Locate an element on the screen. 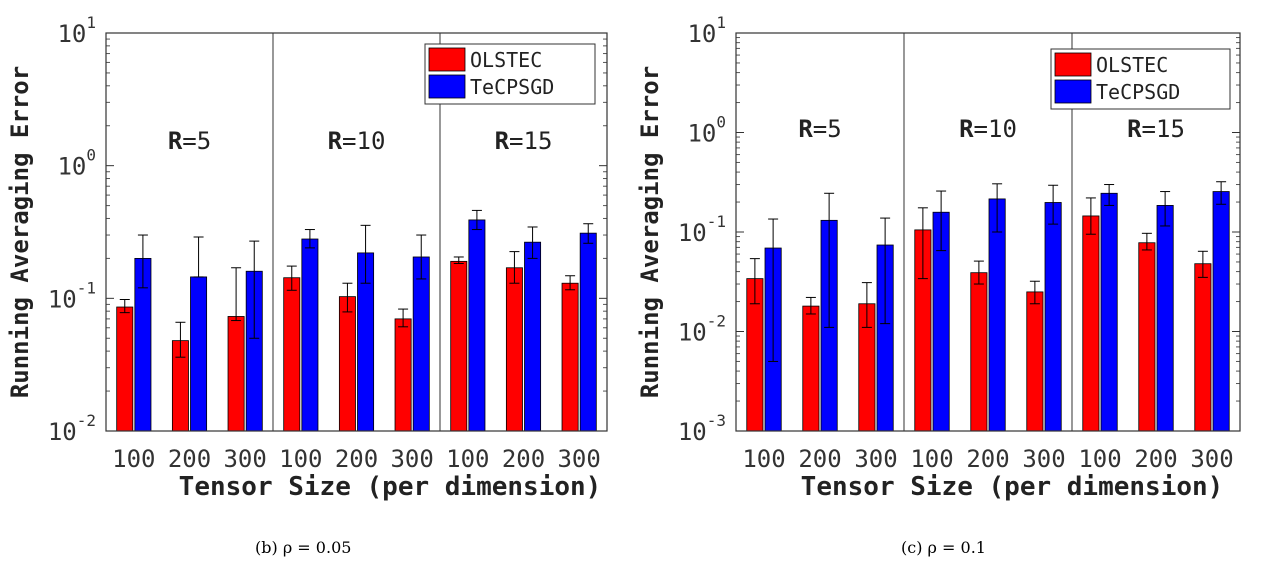  group-label: R=15 is located at coordinates (1156, 129).